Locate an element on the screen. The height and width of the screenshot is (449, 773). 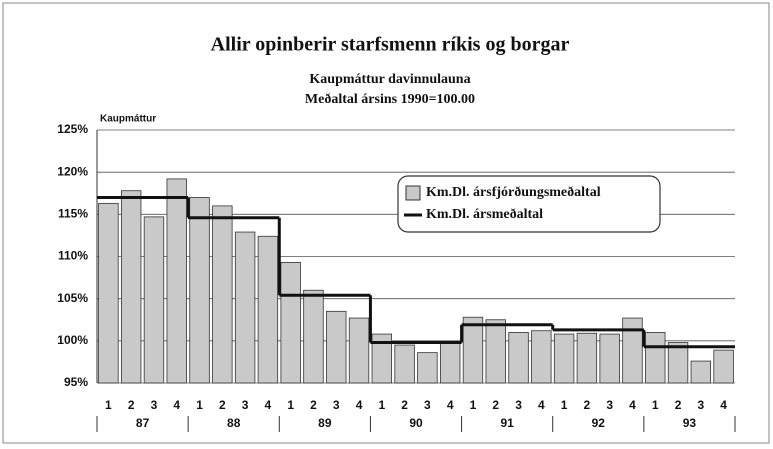
y-tick-label: 125% is located at coordinates (72, 129).